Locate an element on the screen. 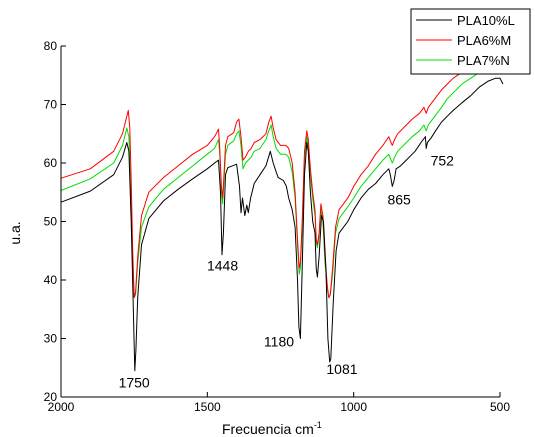  y-tick-label: 20 is located at coordinates (51, 397).